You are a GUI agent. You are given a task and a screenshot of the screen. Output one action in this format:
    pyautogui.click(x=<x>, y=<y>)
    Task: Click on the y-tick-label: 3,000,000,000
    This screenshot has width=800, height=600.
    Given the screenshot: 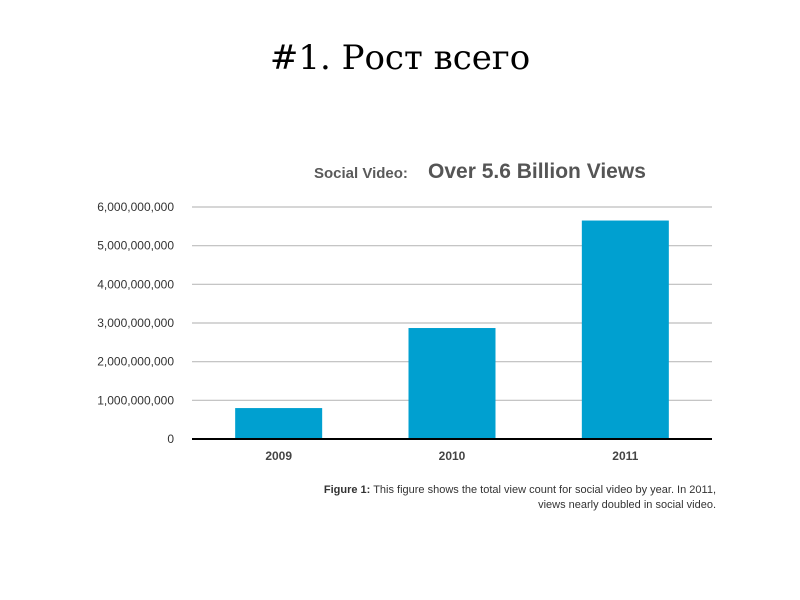 What is the action you would take?
    pyautogui.click(x=135, y=323)
    